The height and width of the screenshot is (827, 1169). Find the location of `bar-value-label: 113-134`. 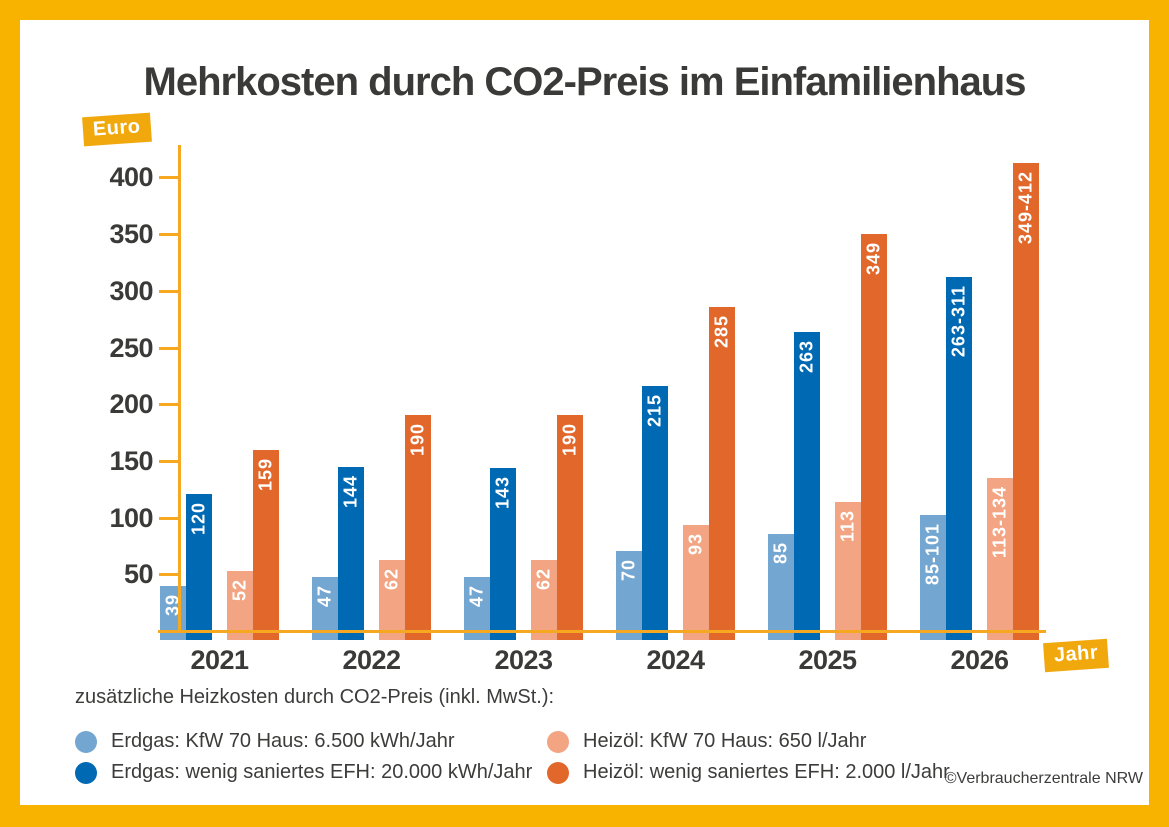

bar-value-label: 113-134 is located at coordinates (999, 522).